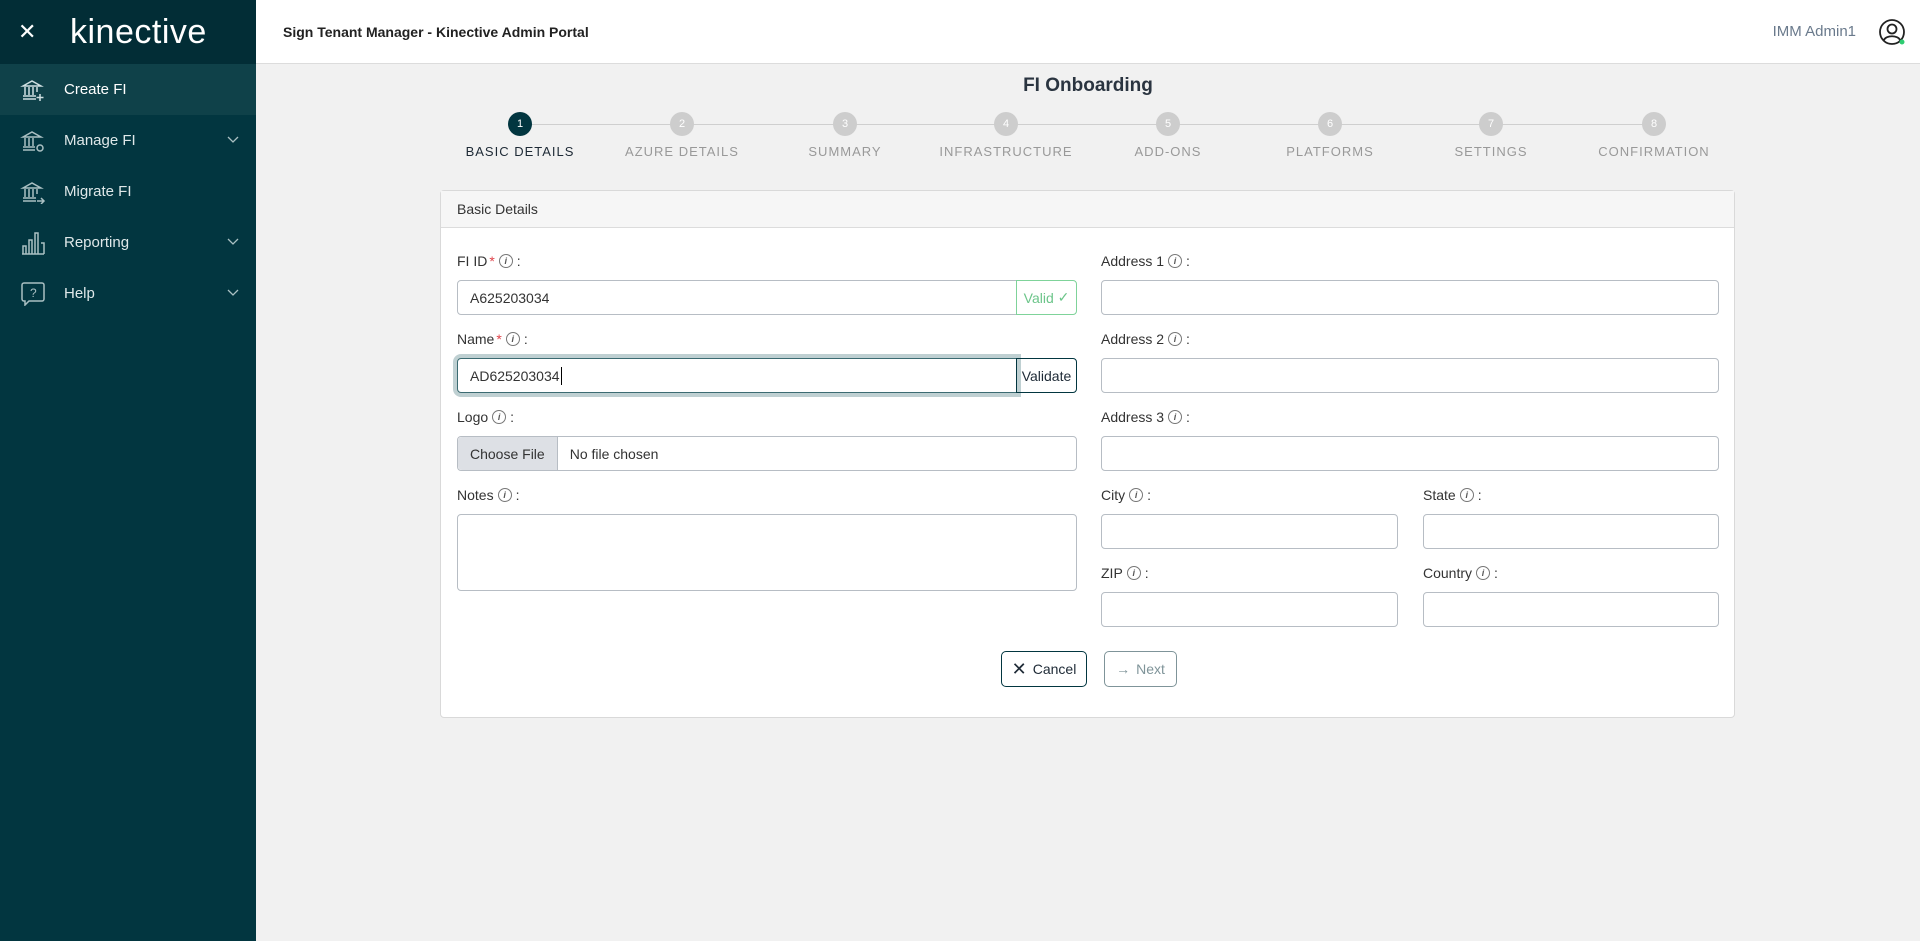  What do you see at coordinates (1088, 85) in the screenshot?
I see `page-title: FI Onboarding` at bounding box center [1088, 85].